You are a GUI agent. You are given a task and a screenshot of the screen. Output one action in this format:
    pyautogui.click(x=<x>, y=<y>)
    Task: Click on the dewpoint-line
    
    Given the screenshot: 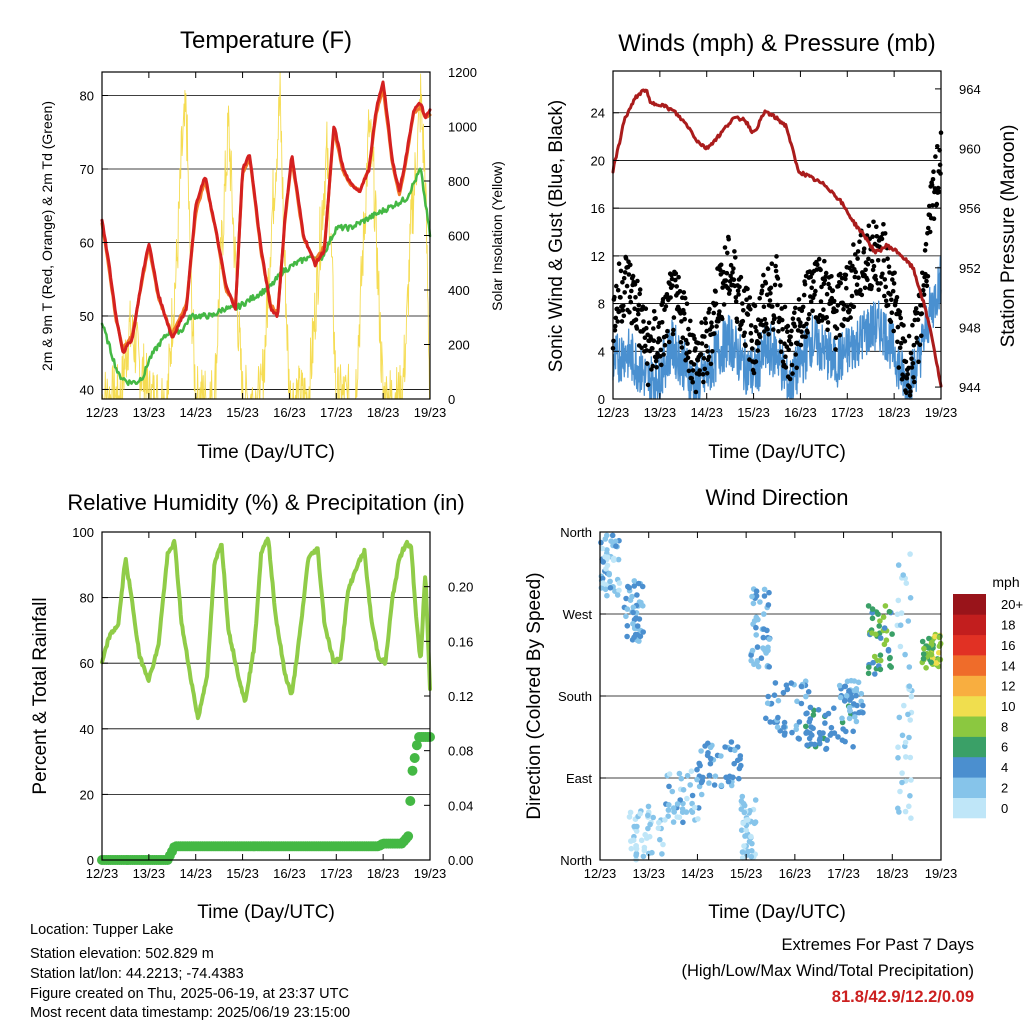 What is the action you would take?
    pyautogui.click(x=266, y=277)
    